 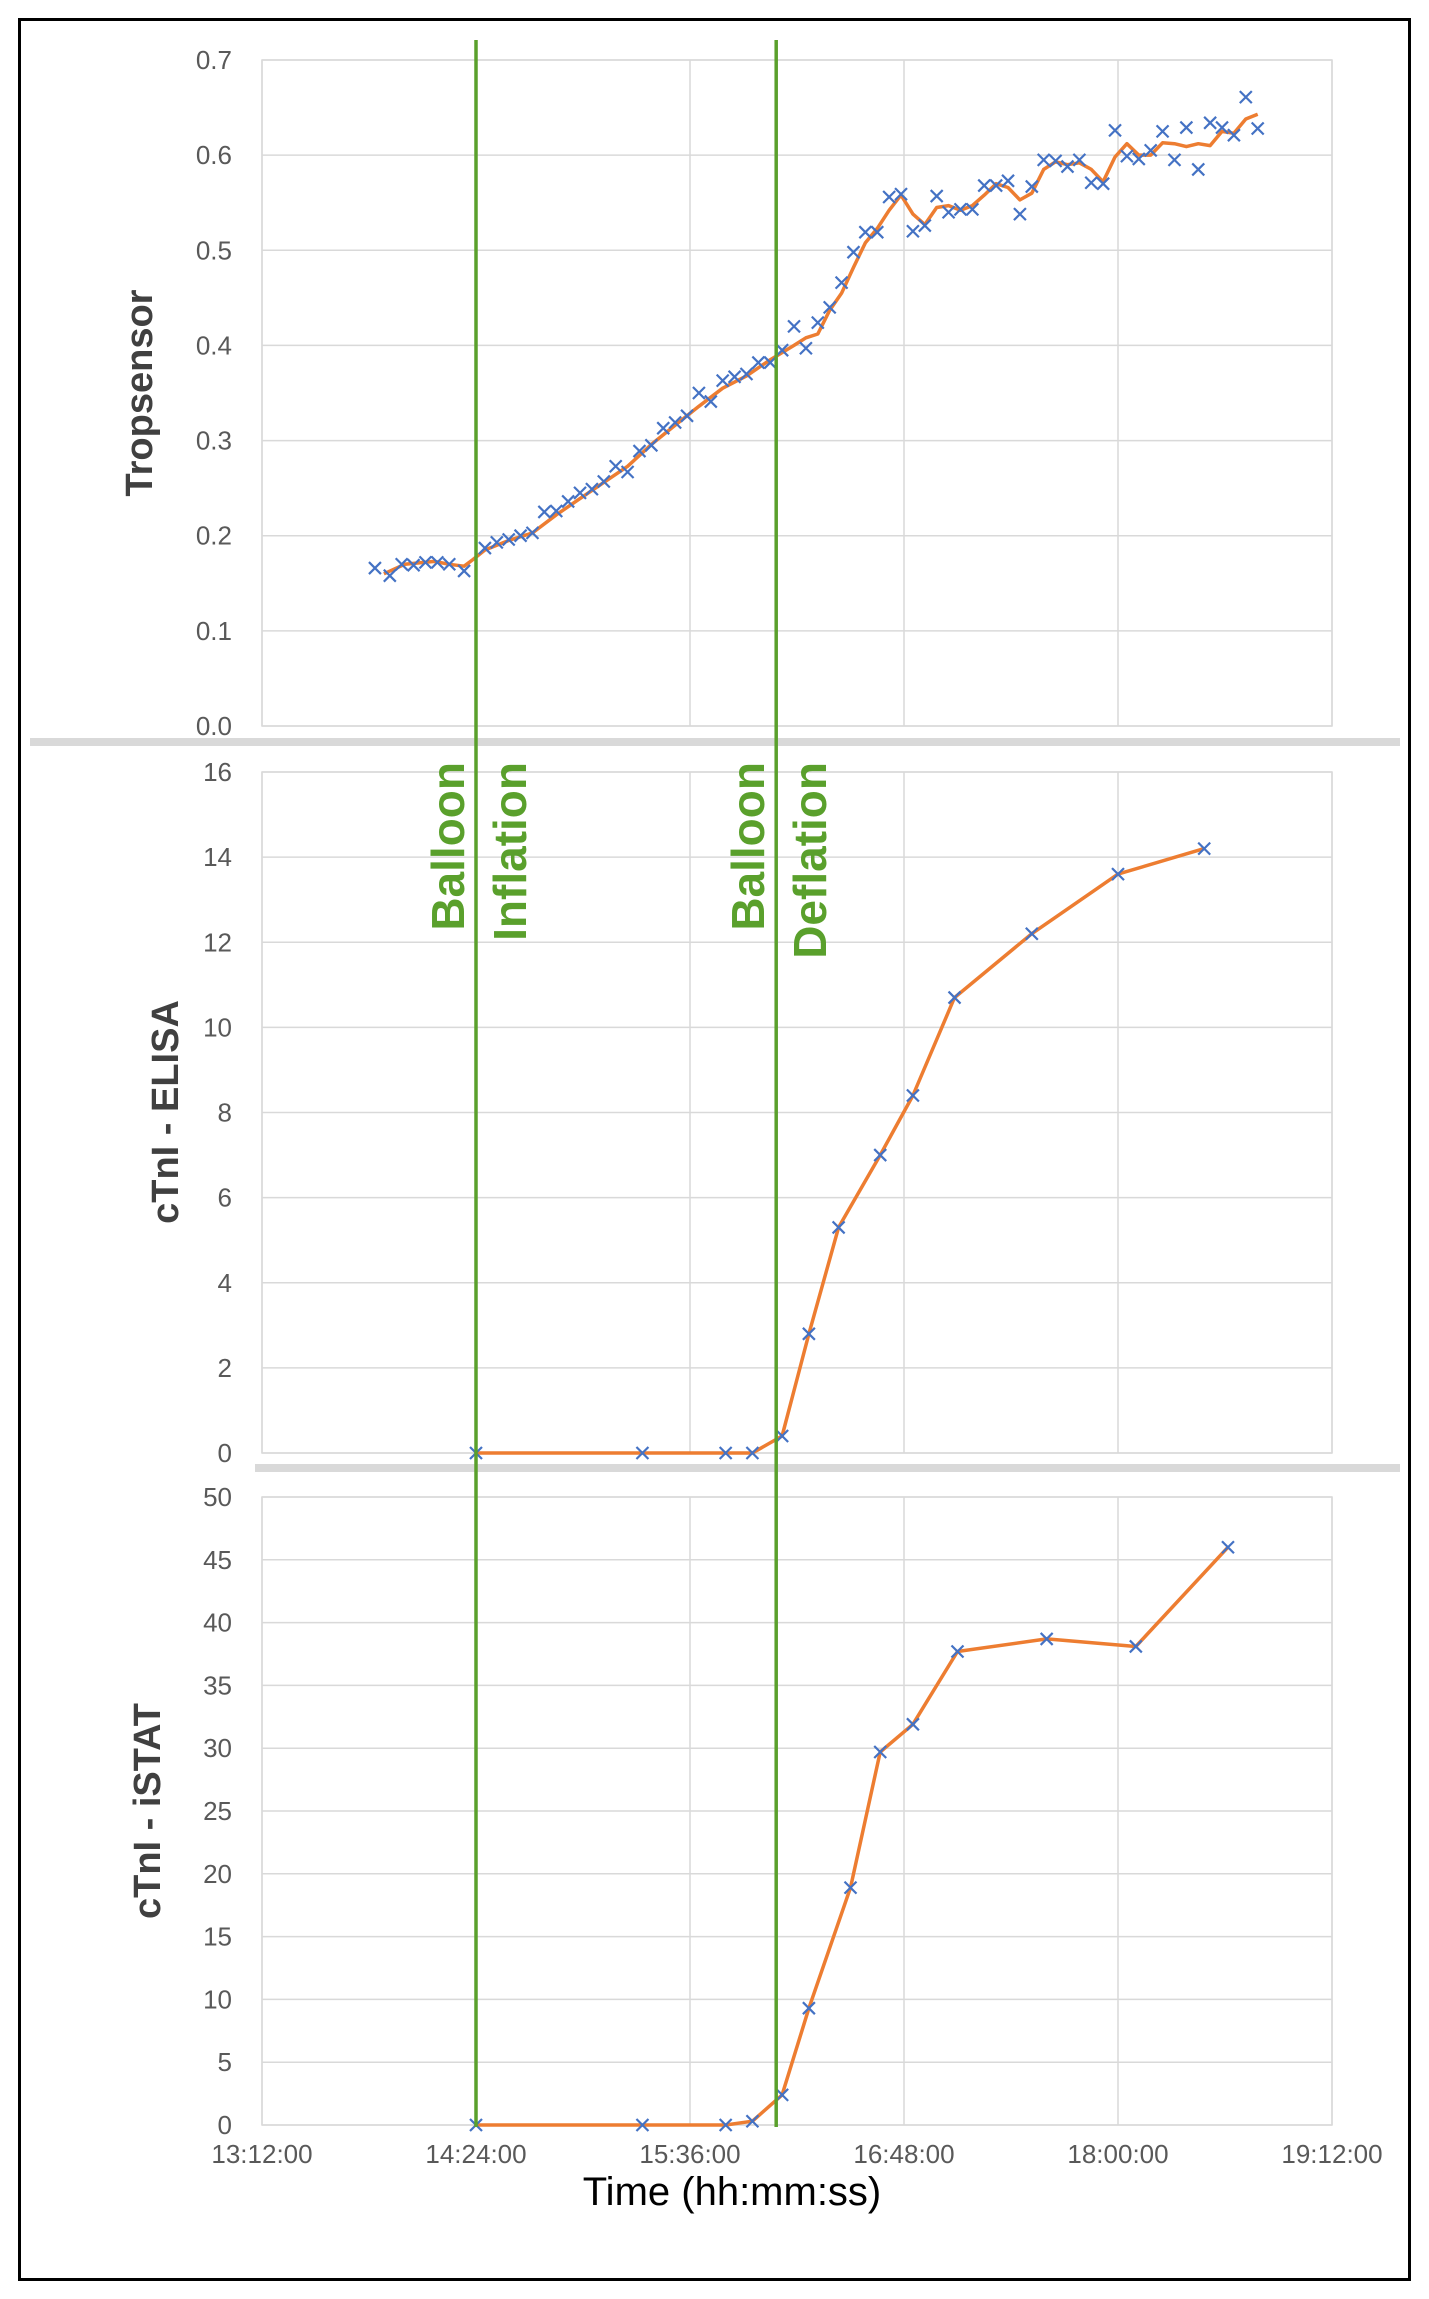 I want to click on event-label: Inflation, so click(x=510, y=851).